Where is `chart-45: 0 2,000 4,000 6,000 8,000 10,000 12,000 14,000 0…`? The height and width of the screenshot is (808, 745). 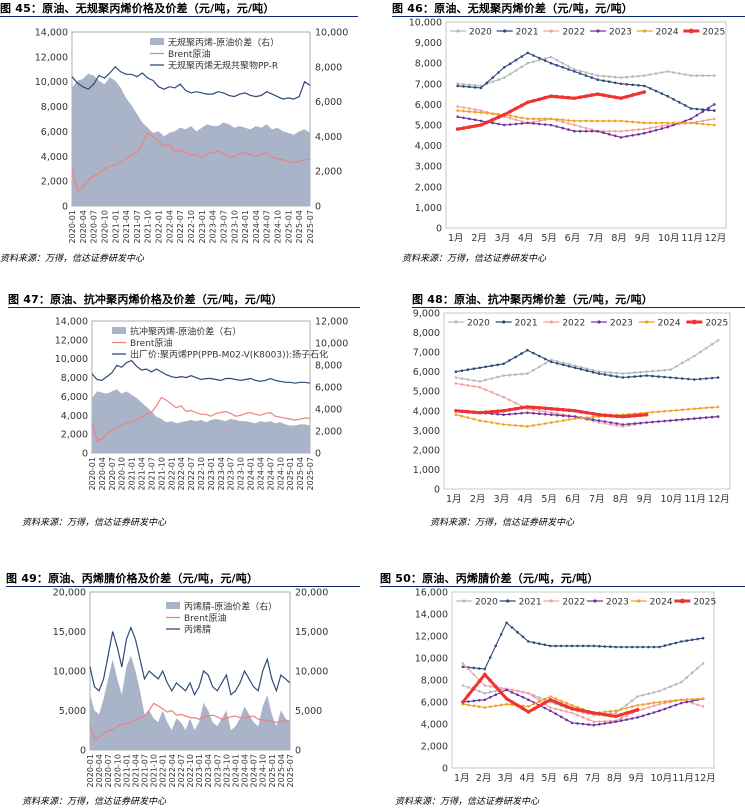
chart-45: 0 2,000 4,000 6,000 8,000 10,000 12,000 14,000 0… is located at coordinates (192, 136).